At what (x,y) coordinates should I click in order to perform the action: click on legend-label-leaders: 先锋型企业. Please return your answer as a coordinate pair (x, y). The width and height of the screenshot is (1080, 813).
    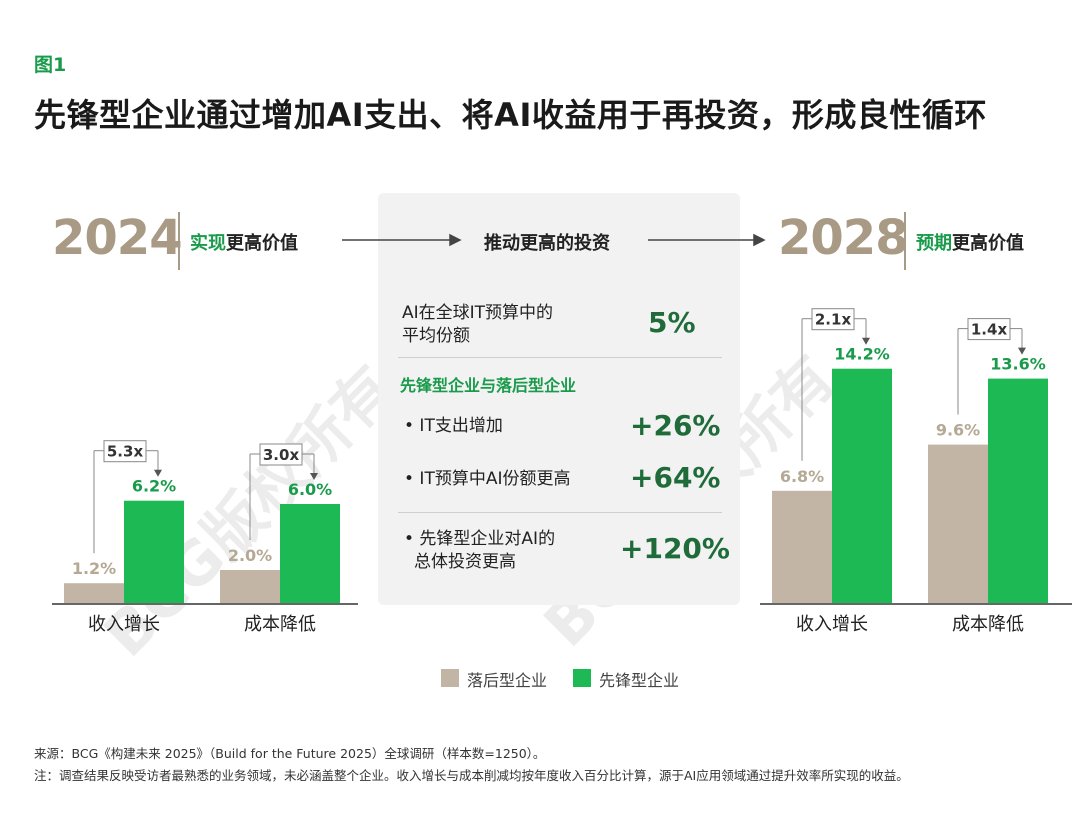
    Looking at the image, I should click on (639, 680).